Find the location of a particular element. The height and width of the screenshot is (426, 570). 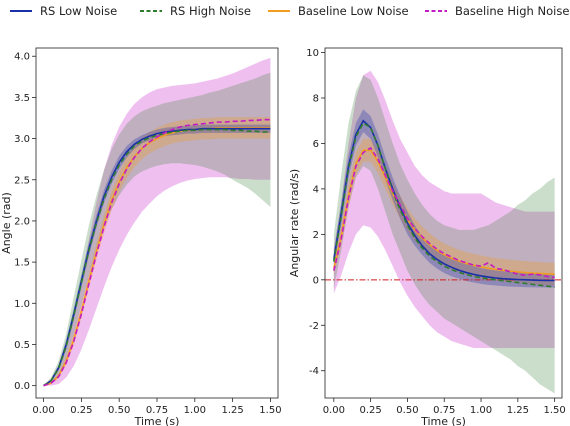

y-tick-label: 2.0 is located at coordinates (22, 221).